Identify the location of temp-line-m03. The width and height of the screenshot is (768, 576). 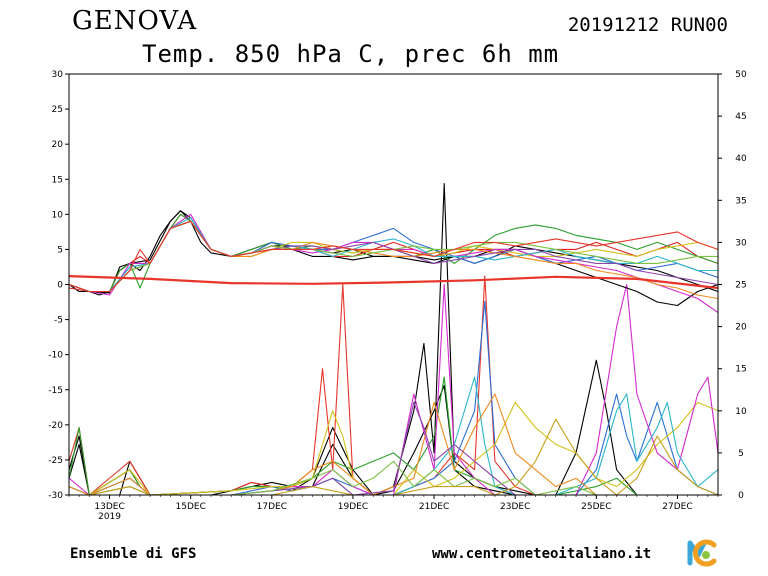
(393, 253).